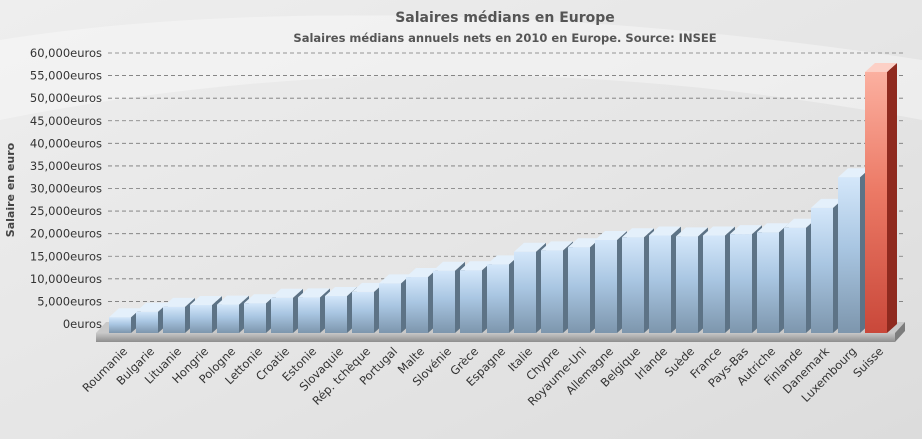 This screenshot has height=439, width=922. I want to click on floor-side, so click(900, 332).